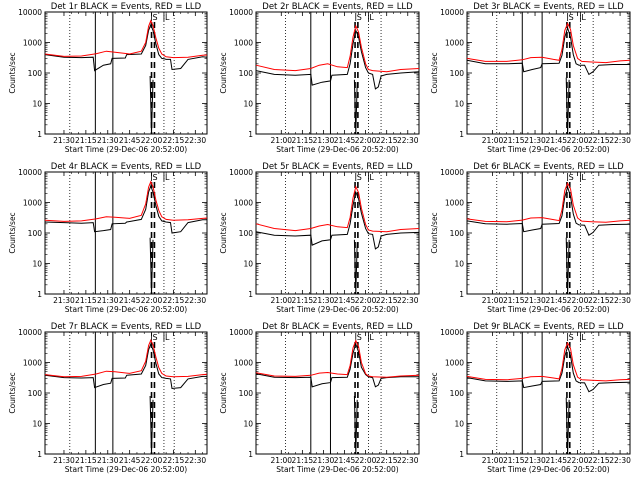 The width and height of the screenshot is (640, 484). I want to click on panel-title: Det 5r BLACK = Events, RED = LLD, so click(337, 167).